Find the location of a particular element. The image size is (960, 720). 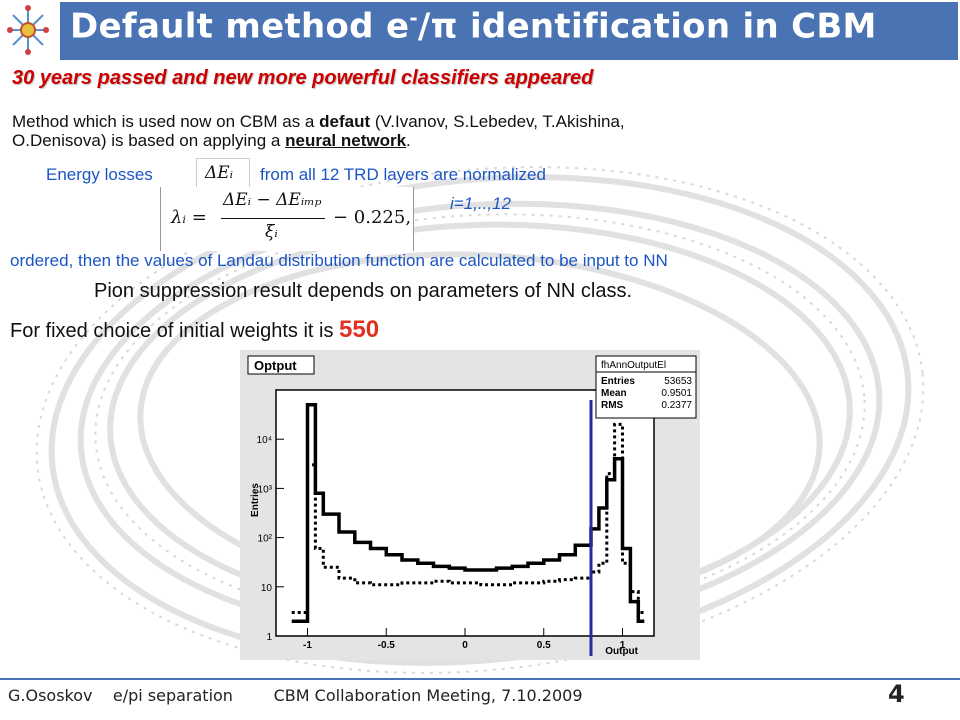

electron-series-line is located at coordinates (468, 513).